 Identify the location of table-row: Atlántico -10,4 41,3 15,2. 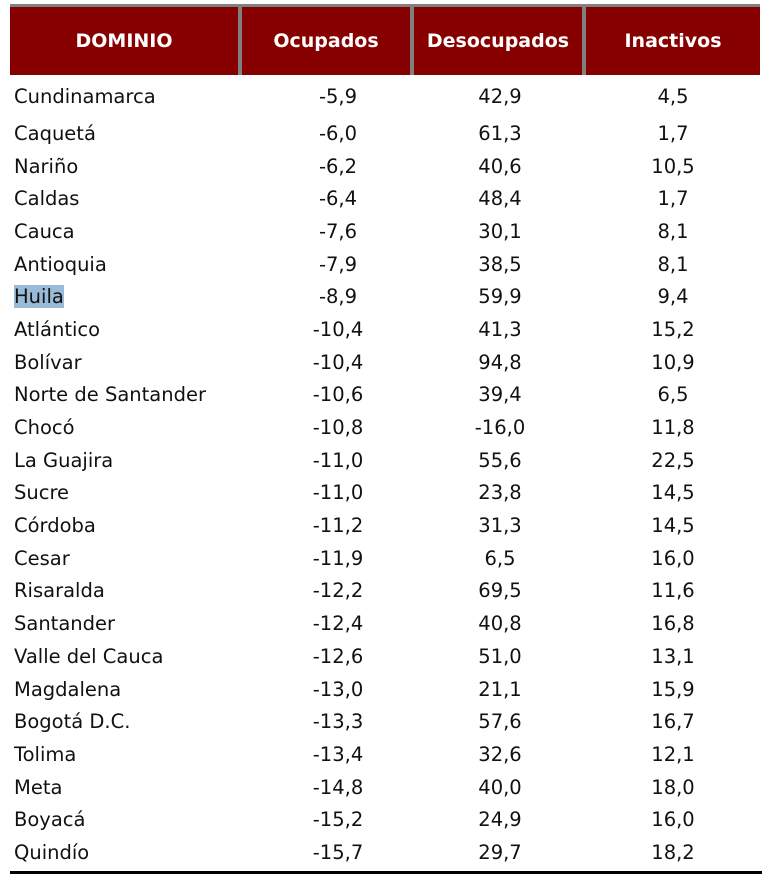
(385, 329).